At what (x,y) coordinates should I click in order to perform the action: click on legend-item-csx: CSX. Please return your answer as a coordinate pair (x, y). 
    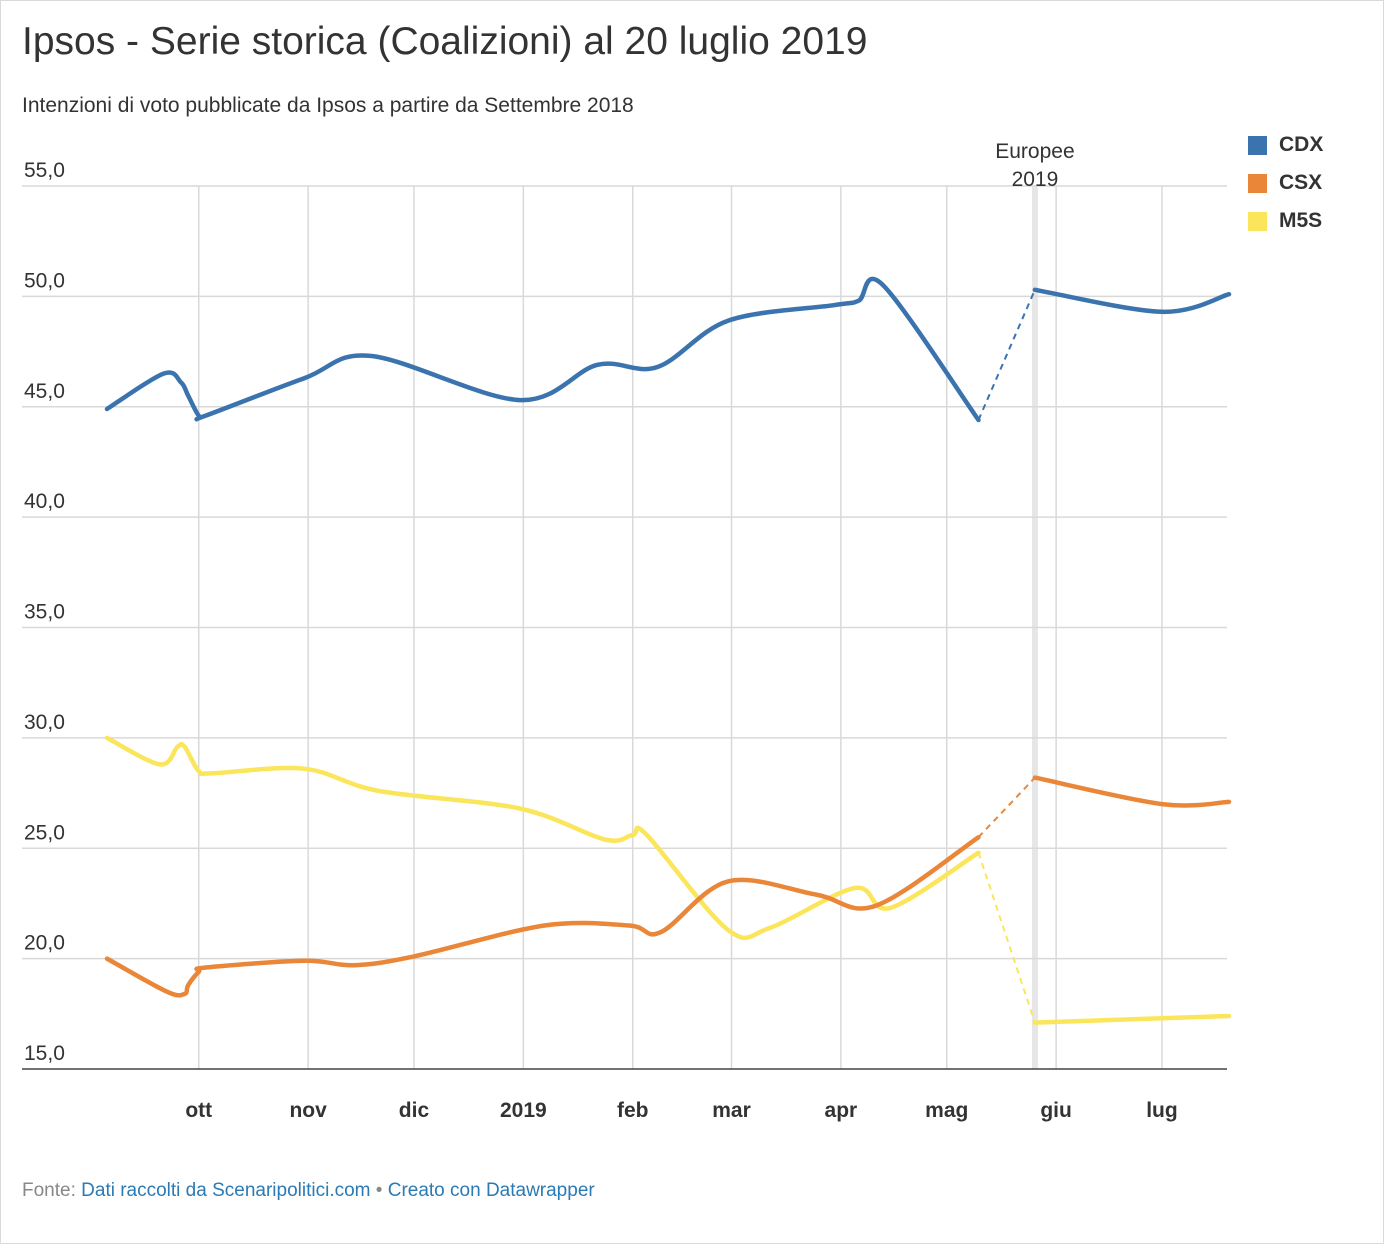
    Looking at the image, I should click on (1285, 183).